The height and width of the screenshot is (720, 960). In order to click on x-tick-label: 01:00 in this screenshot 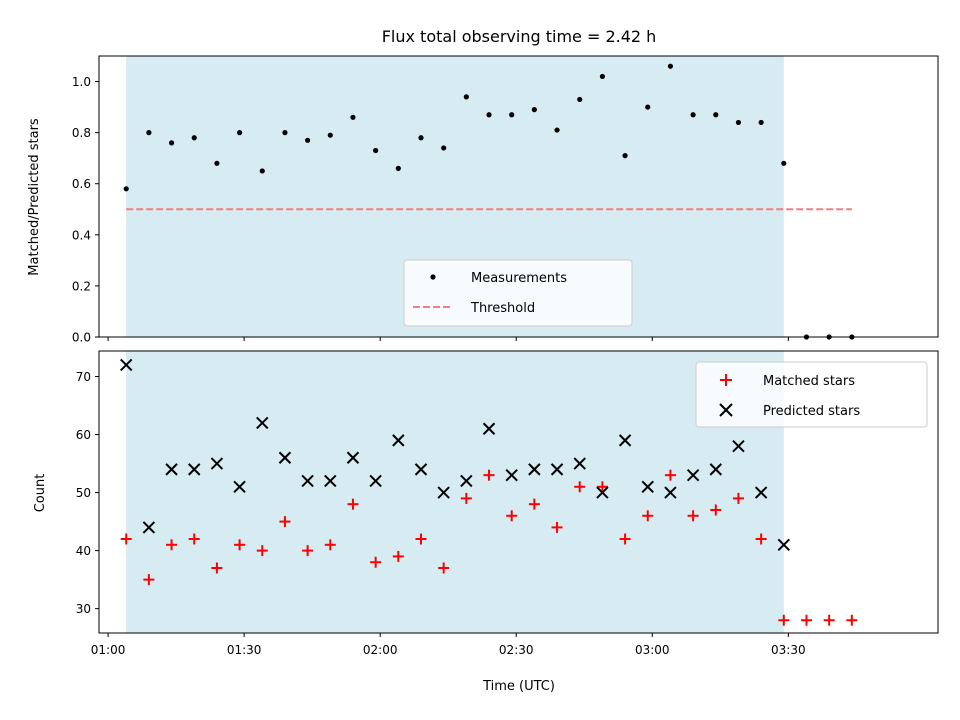, I will do `click(108, 650)`.